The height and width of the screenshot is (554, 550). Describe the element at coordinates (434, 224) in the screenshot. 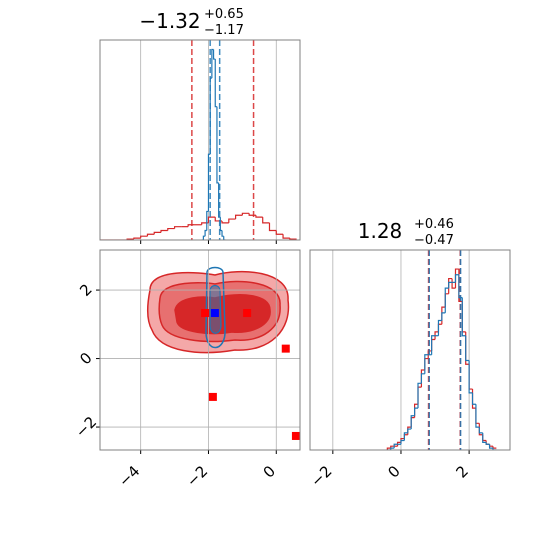

I see `title-plus: +0.46` at that location.